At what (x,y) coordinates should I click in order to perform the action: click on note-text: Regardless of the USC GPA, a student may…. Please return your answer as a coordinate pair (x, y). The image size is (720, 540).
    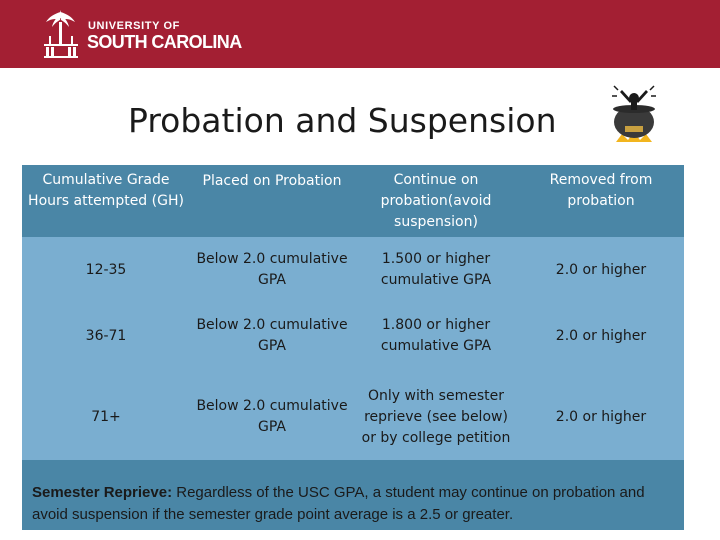
    Looking at the image, I should click on (338, 503).